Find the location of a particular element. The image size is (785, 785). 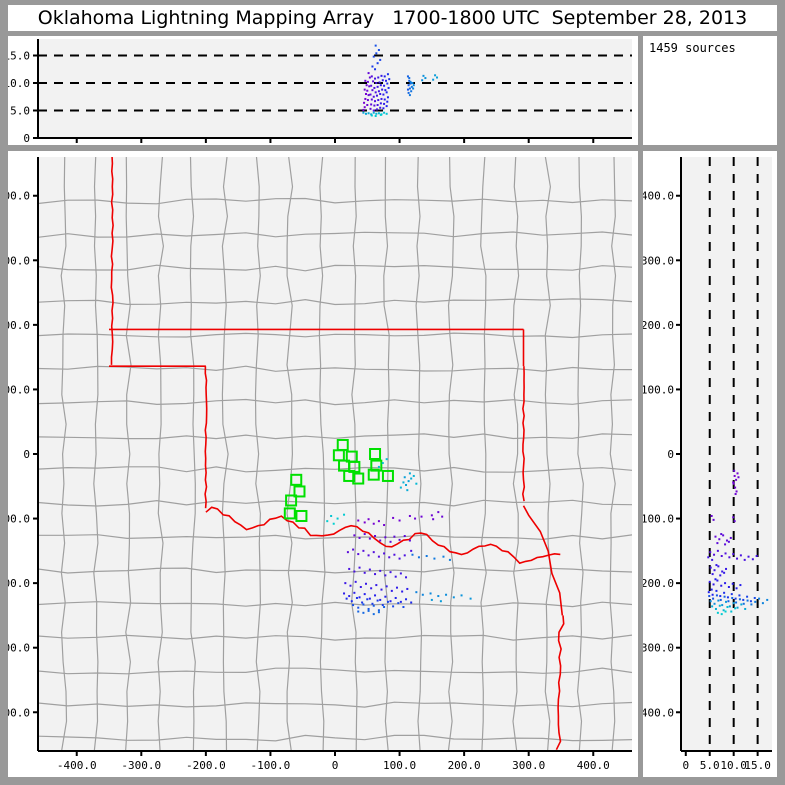

y-tick-label: -400.0 is located at coordinates (658, 712).